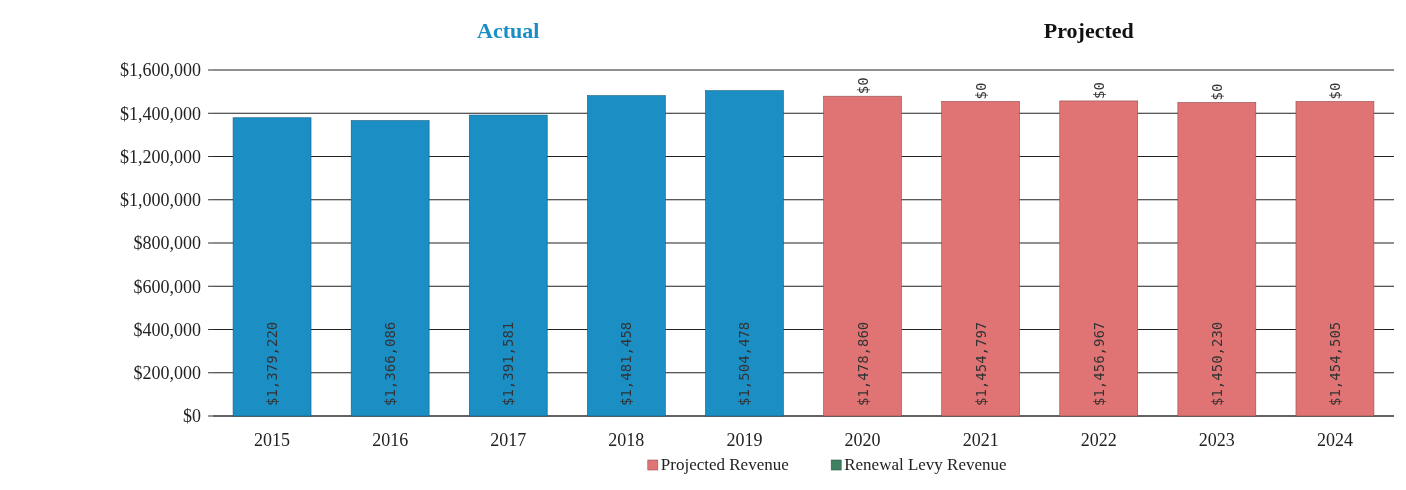 The height and width of the screenshot is (490, 1406). What do you see at coordinates (508, 440) in the screenshot?
I see `x-tick-label: 2017` at bounding box center [508, 440].